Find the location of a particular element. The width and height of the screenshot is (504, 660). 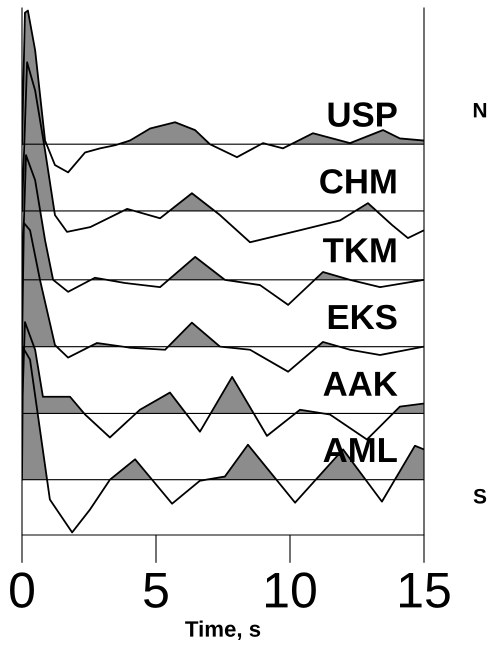

text: N is located at coordinates (480, 110).